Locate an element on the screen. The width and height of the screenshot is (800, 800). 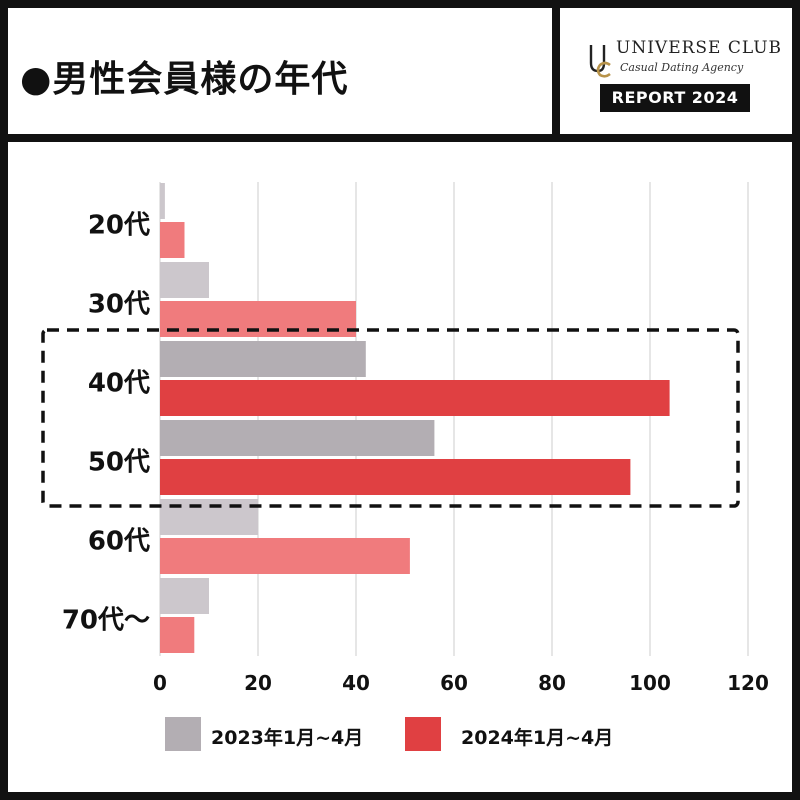
brand-tagline: Casual Dating Agency is located at coordinates (682, 67).